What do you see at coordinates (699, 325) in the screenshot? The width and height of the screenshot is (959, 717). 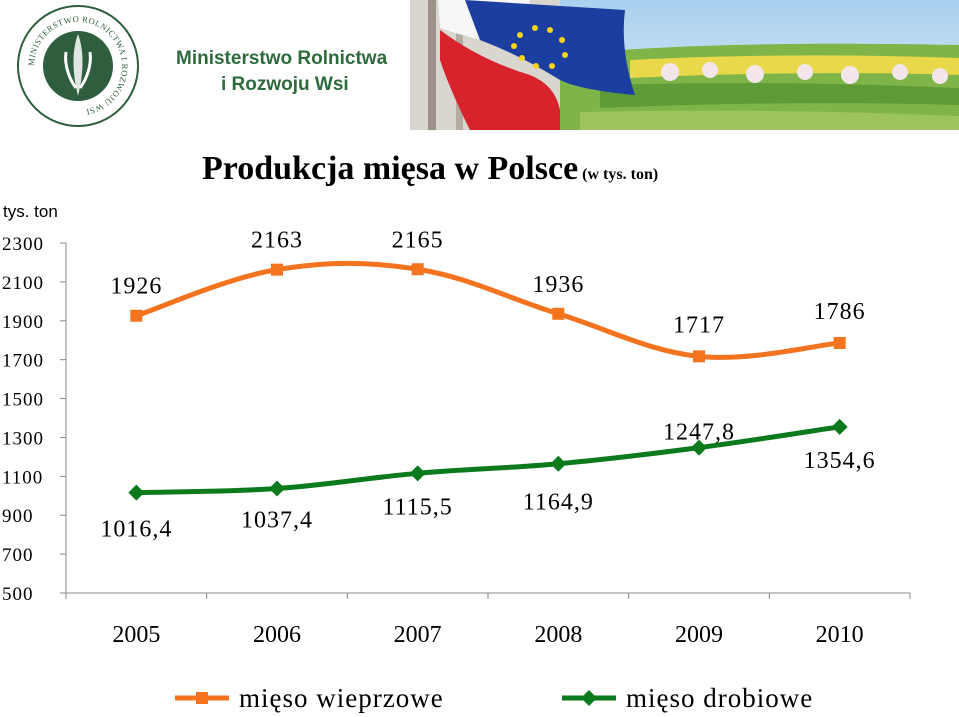 I see `data-label-pork: 1717` at bounding box center [699, 325].